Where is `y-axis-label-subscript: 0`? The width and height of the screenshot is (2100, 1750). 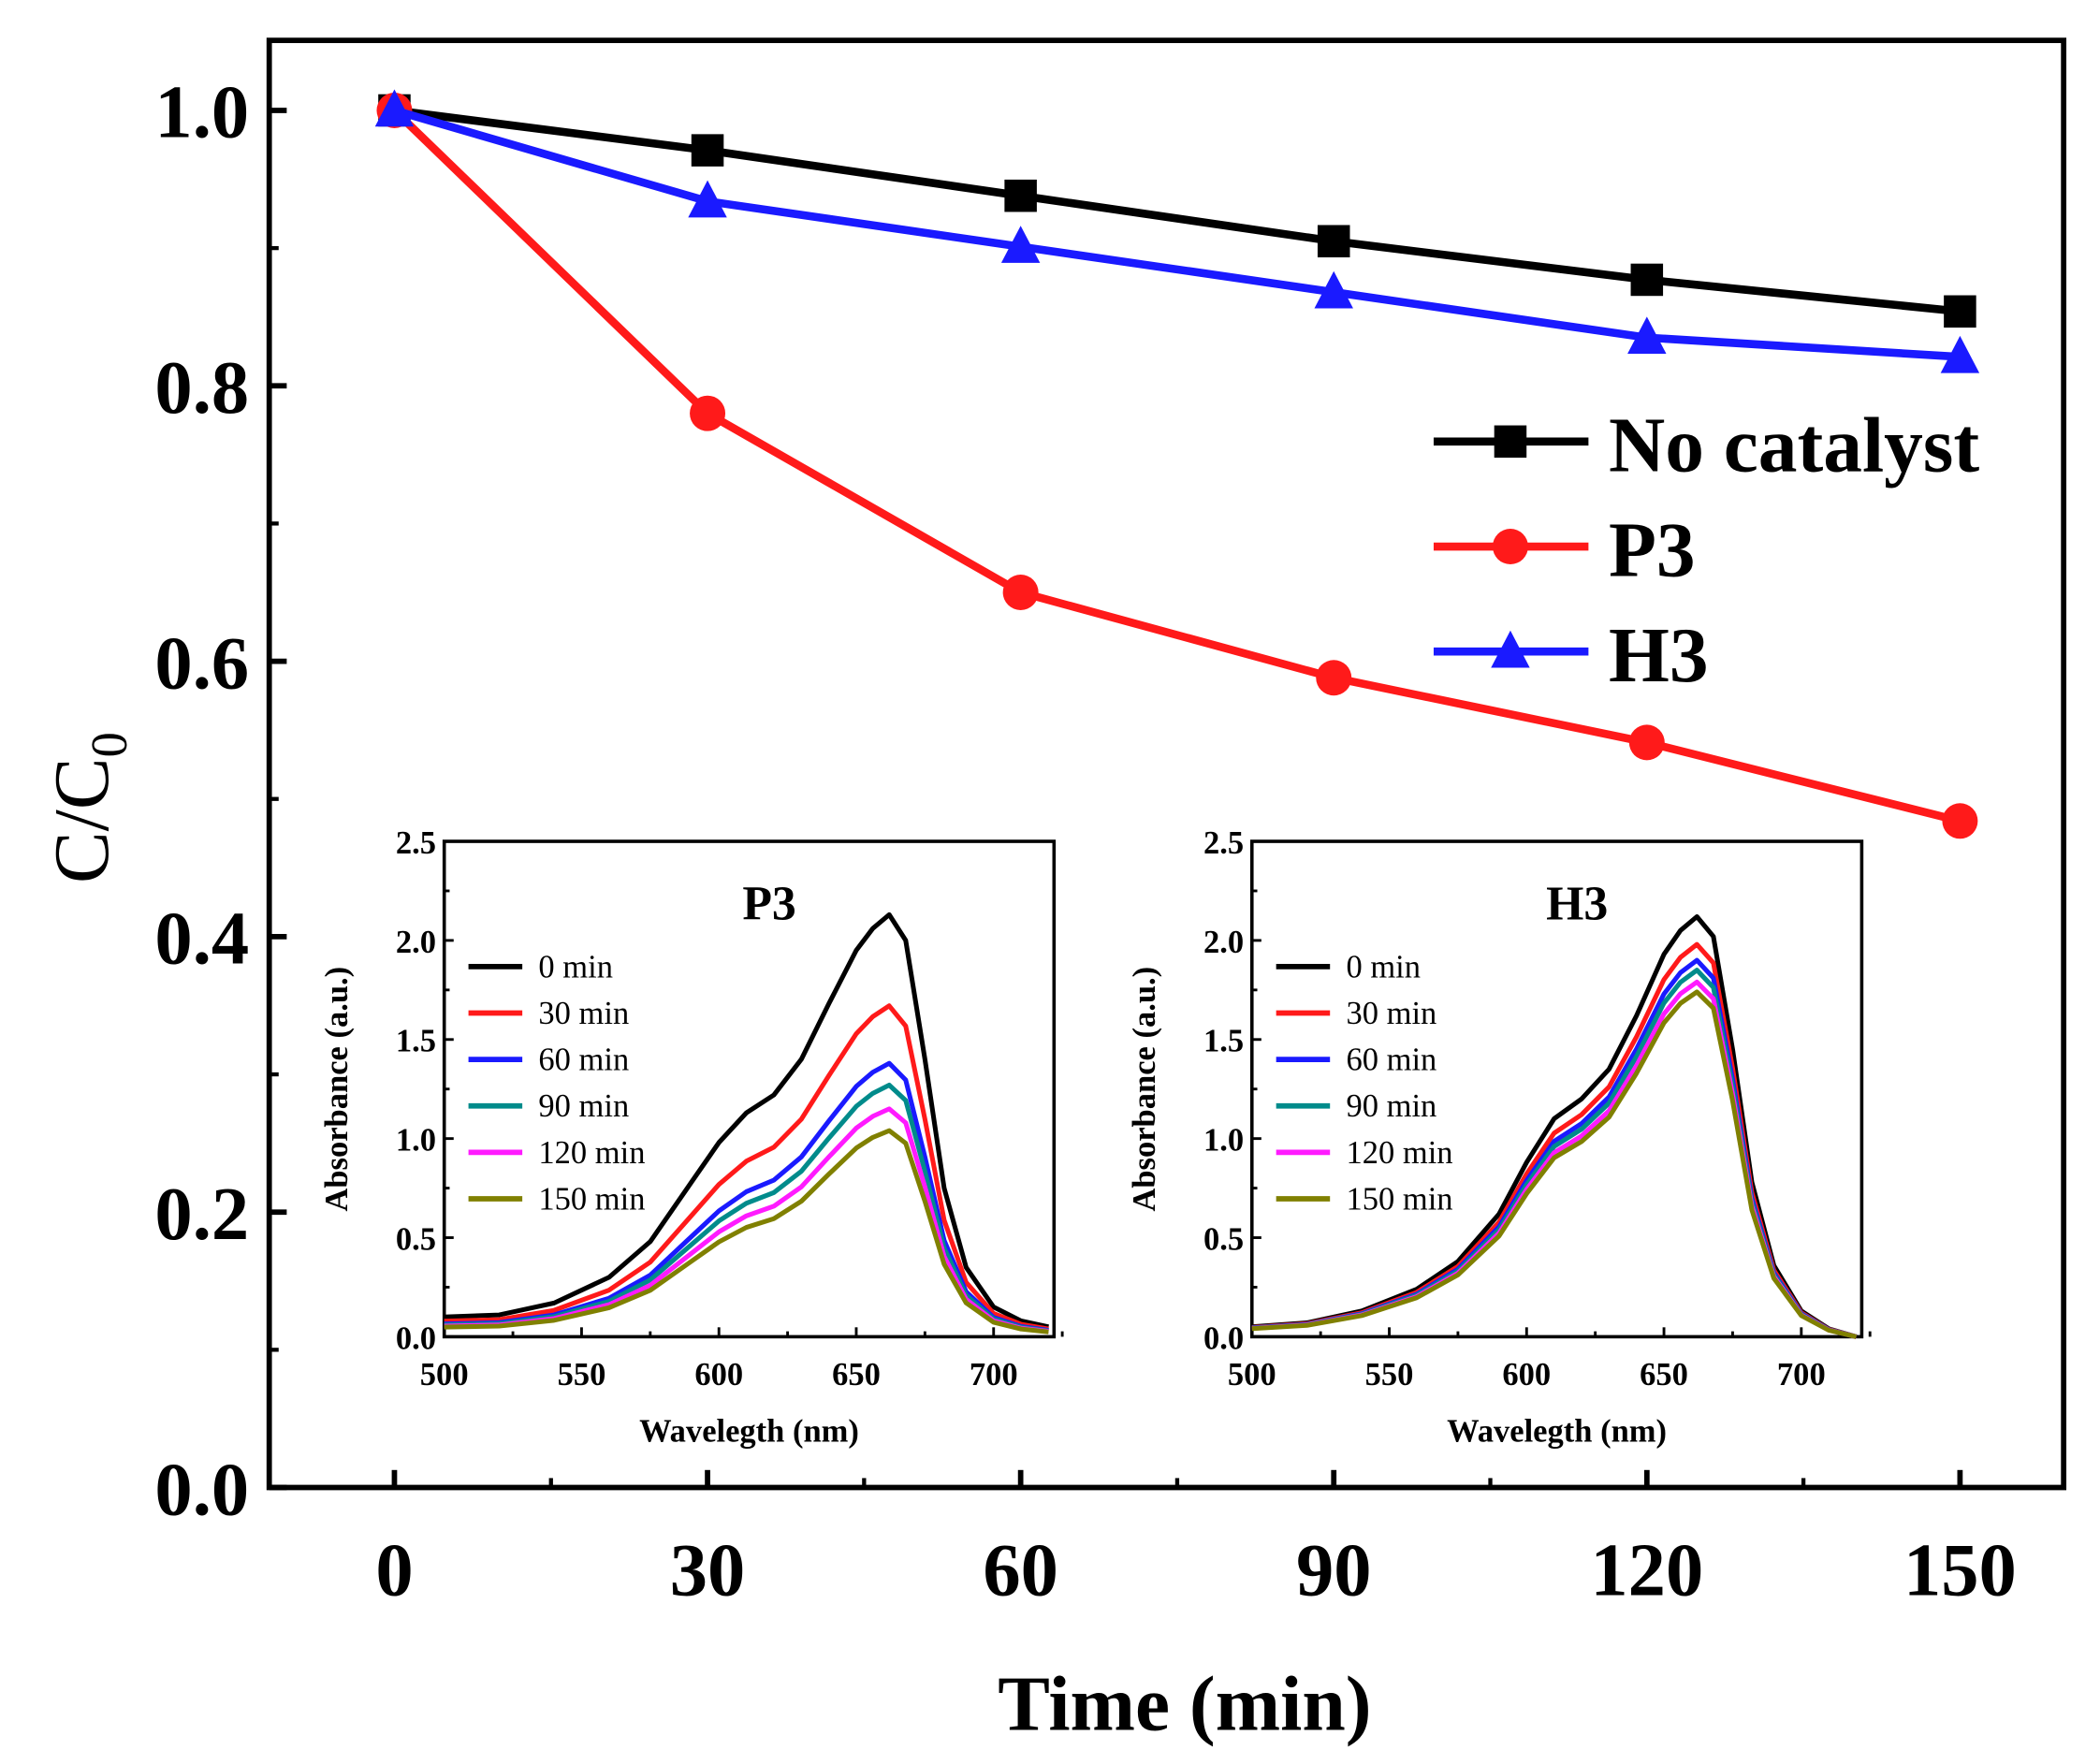 y-axis-label-subscript: 0 is located at coordinates (109, 744).